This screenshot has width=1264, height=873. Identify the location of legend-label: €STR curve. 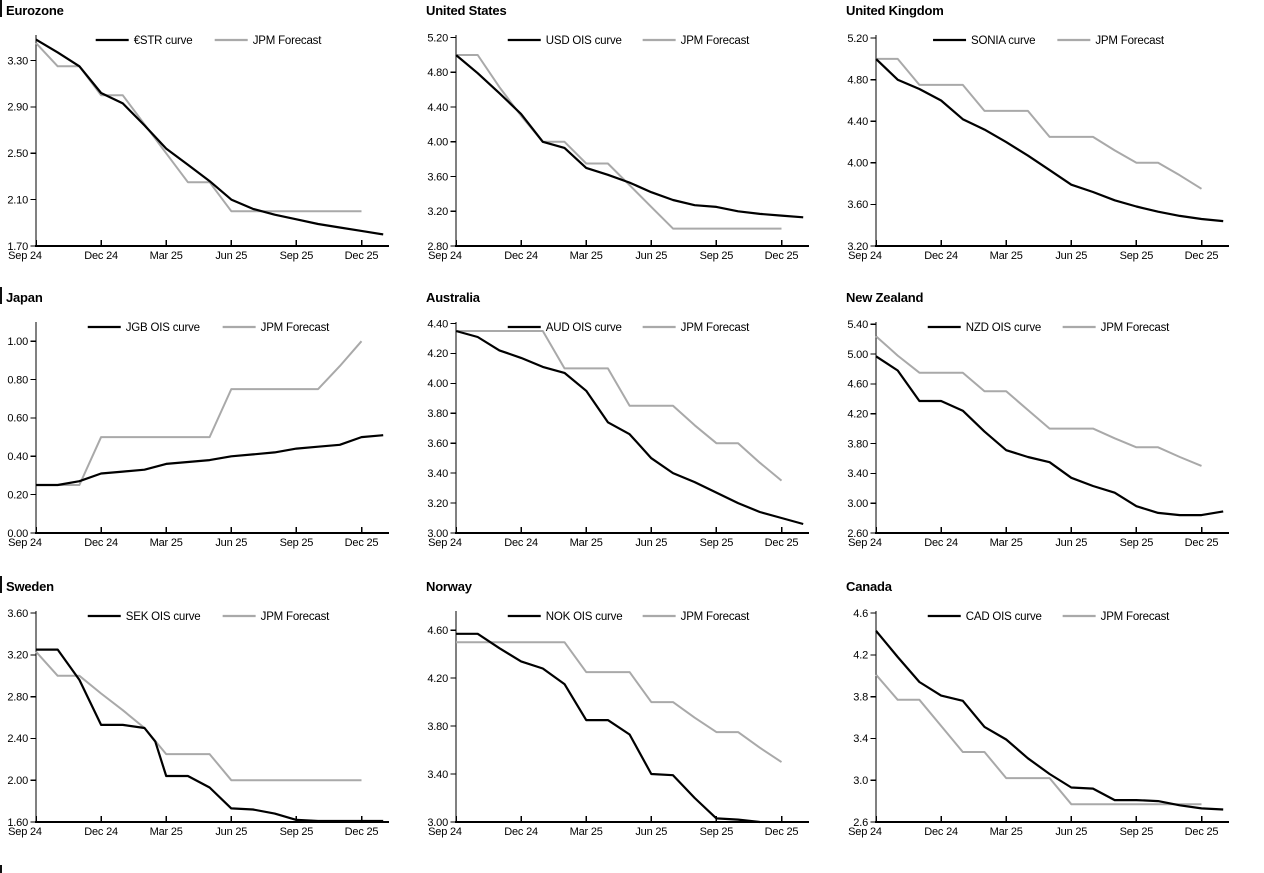
(163, 41).